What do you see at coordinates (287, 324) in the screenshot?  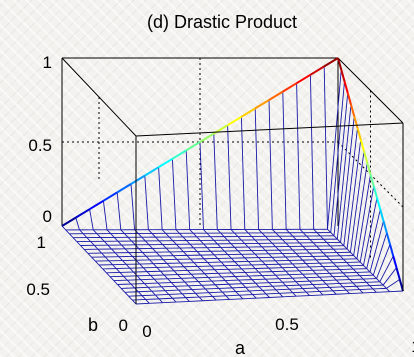 I see `x-tick-label: 0.5` at bounding box center [287, 324].